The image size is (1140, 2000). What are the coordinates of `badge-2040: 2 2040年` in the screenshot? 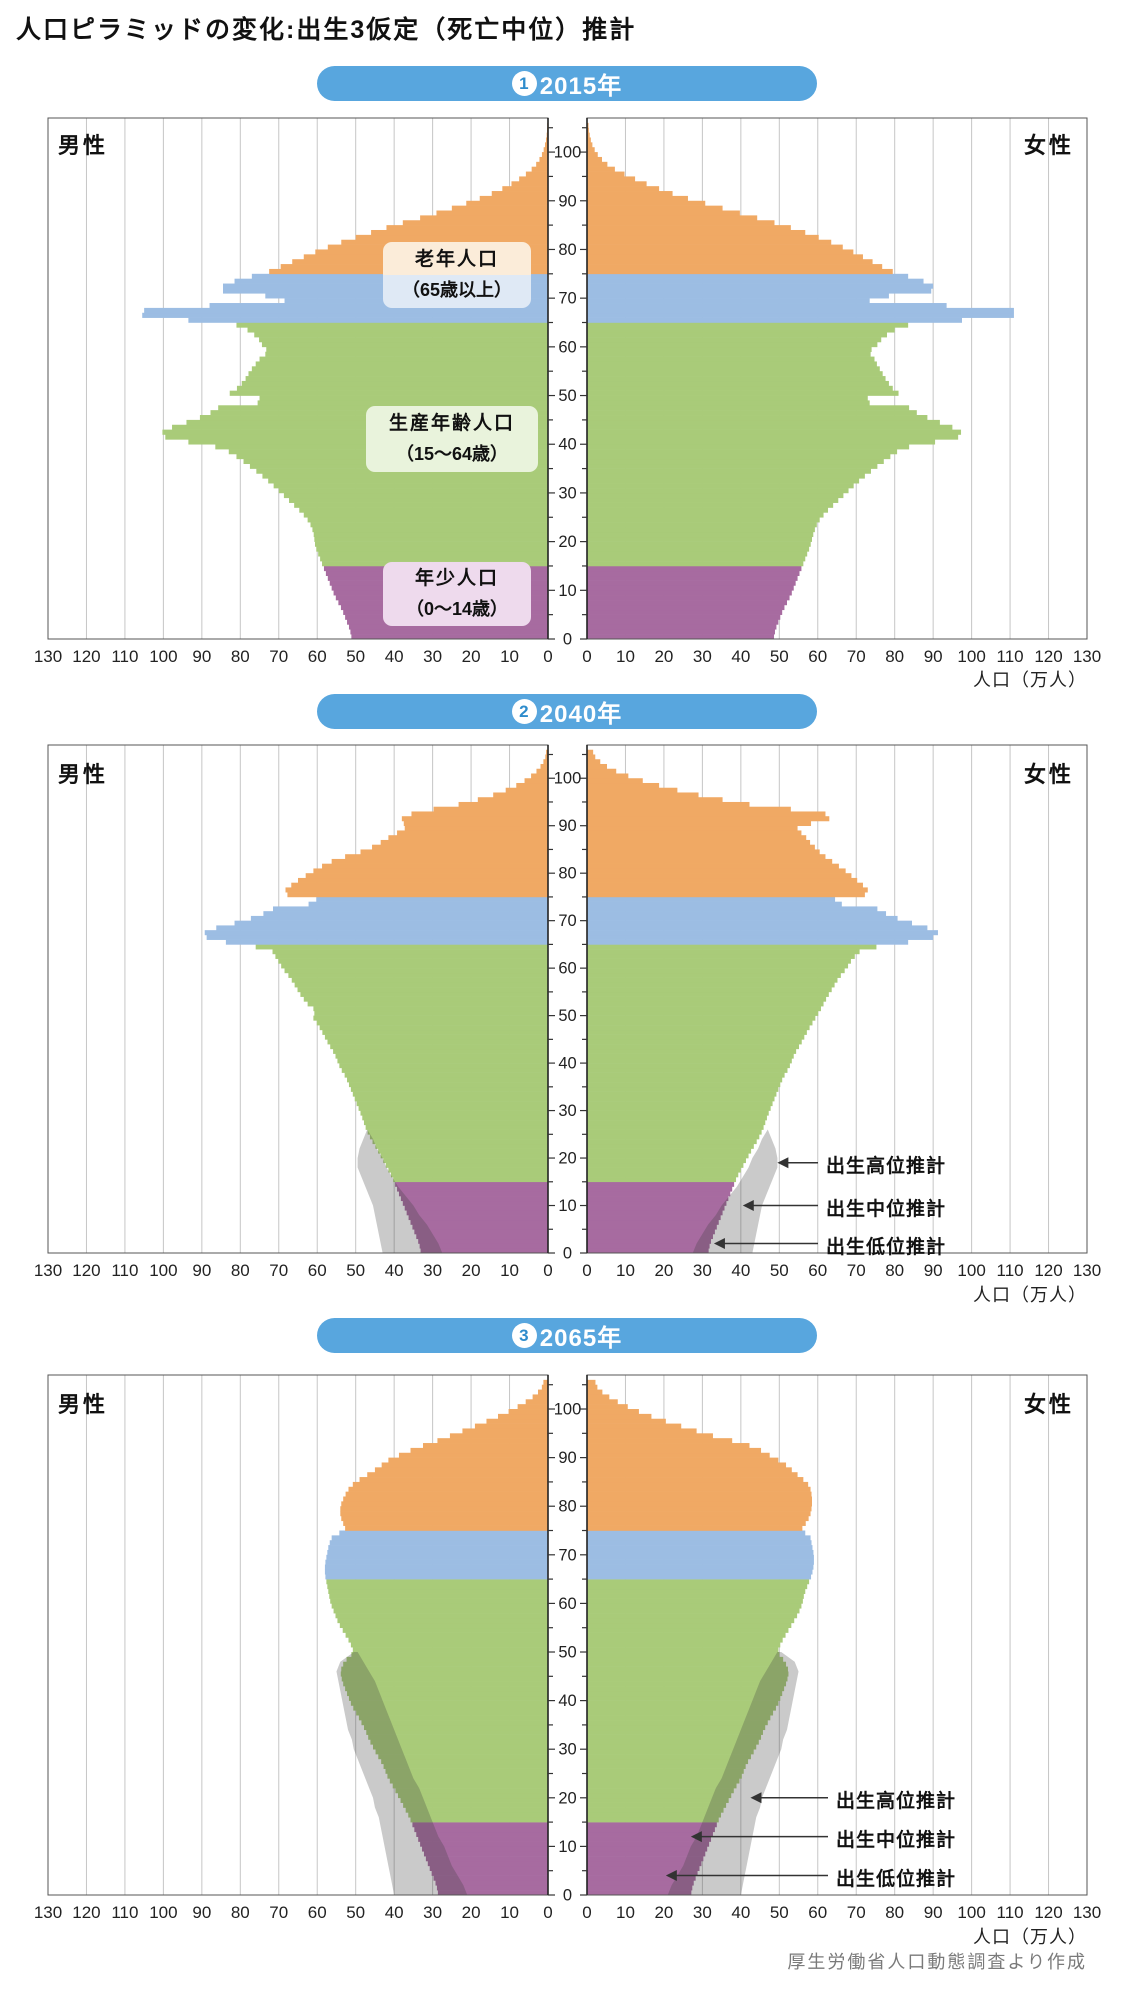 It's located at (567, 711).